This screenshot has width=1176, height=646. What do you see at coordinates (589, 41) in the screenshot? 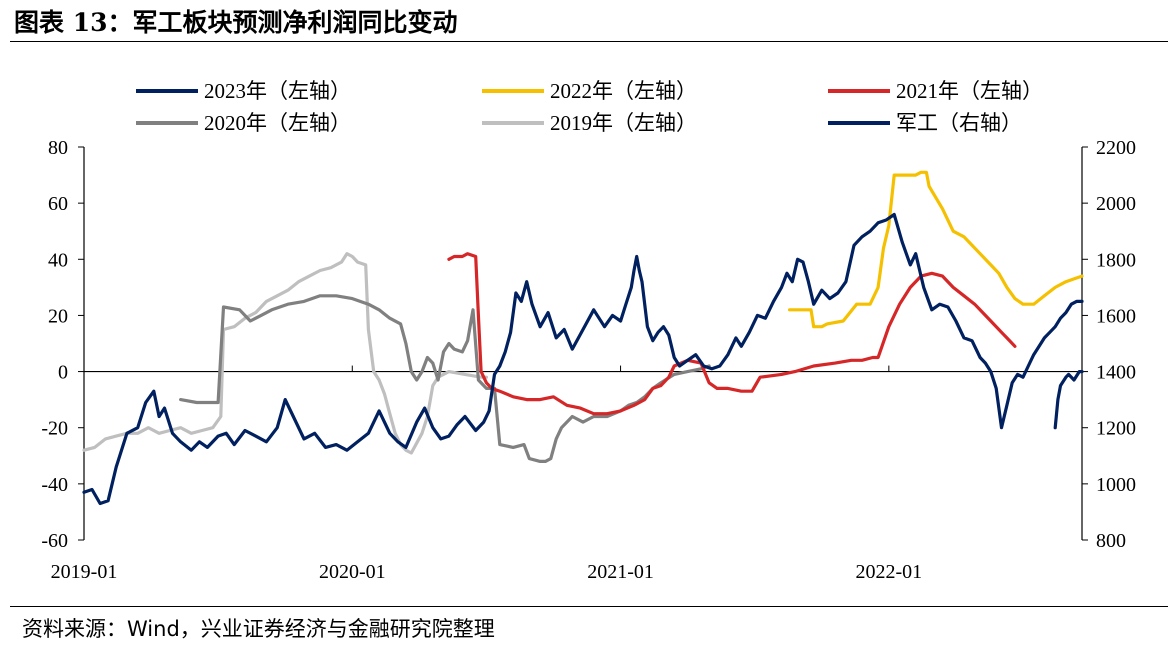
I see `title-underline` at bounding box center [589, 41].